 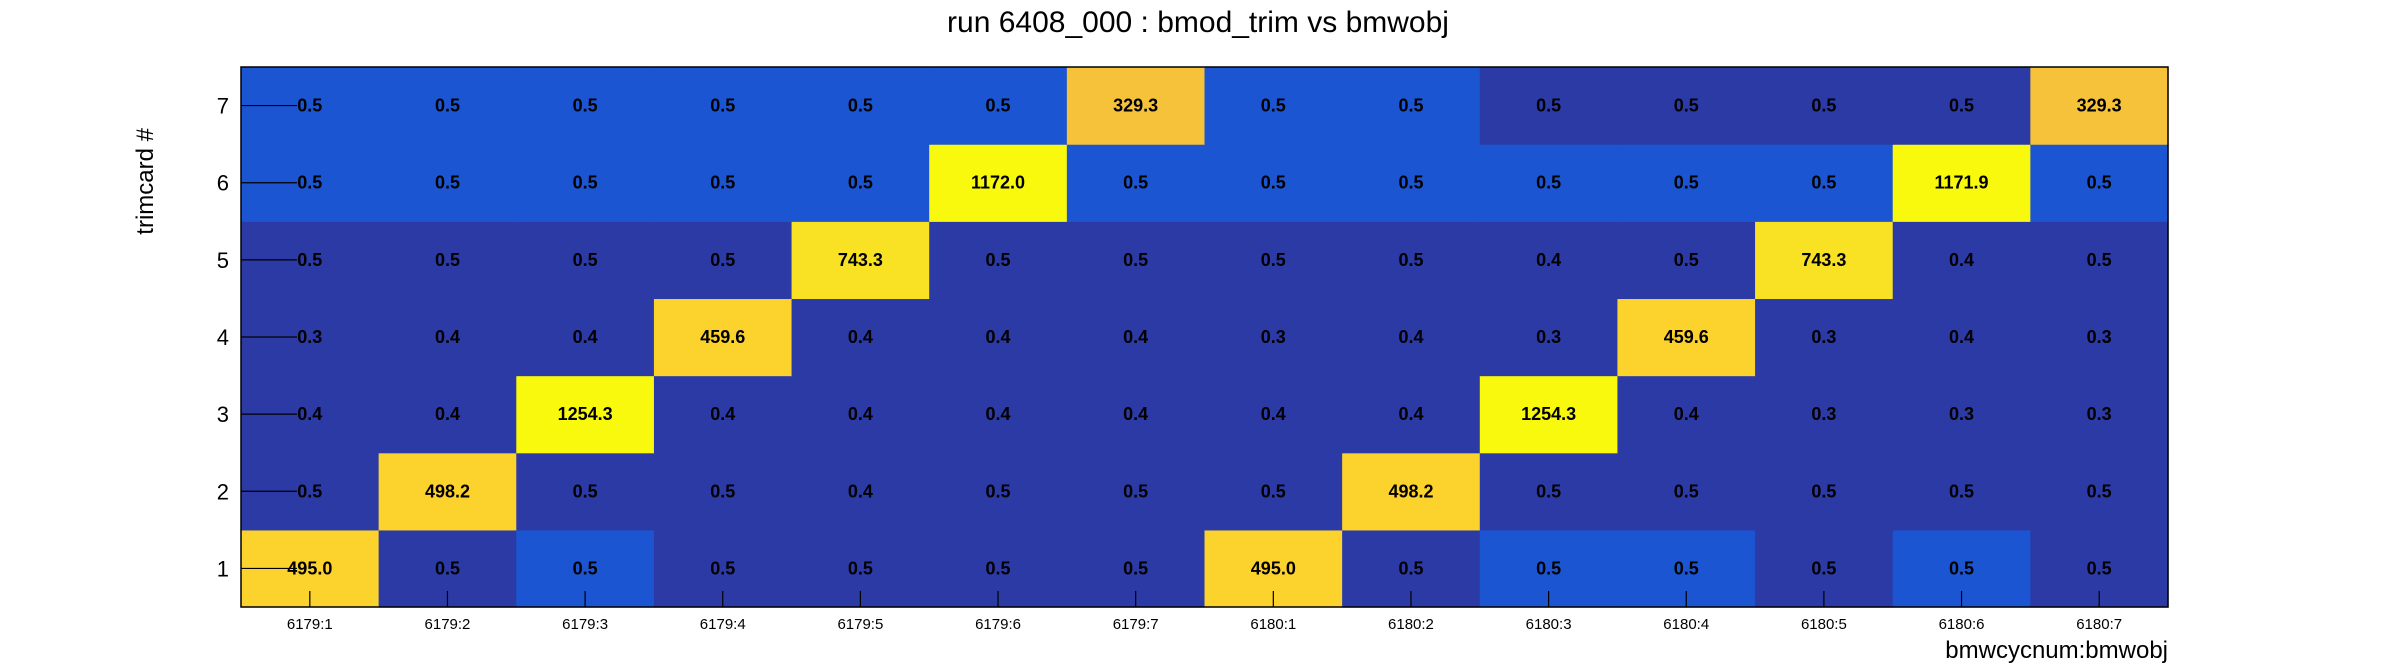 What do you see at coordinates (223, 106) in the screenshot?
I see `y-tick-label: 7` at bounding box center [223, 106].